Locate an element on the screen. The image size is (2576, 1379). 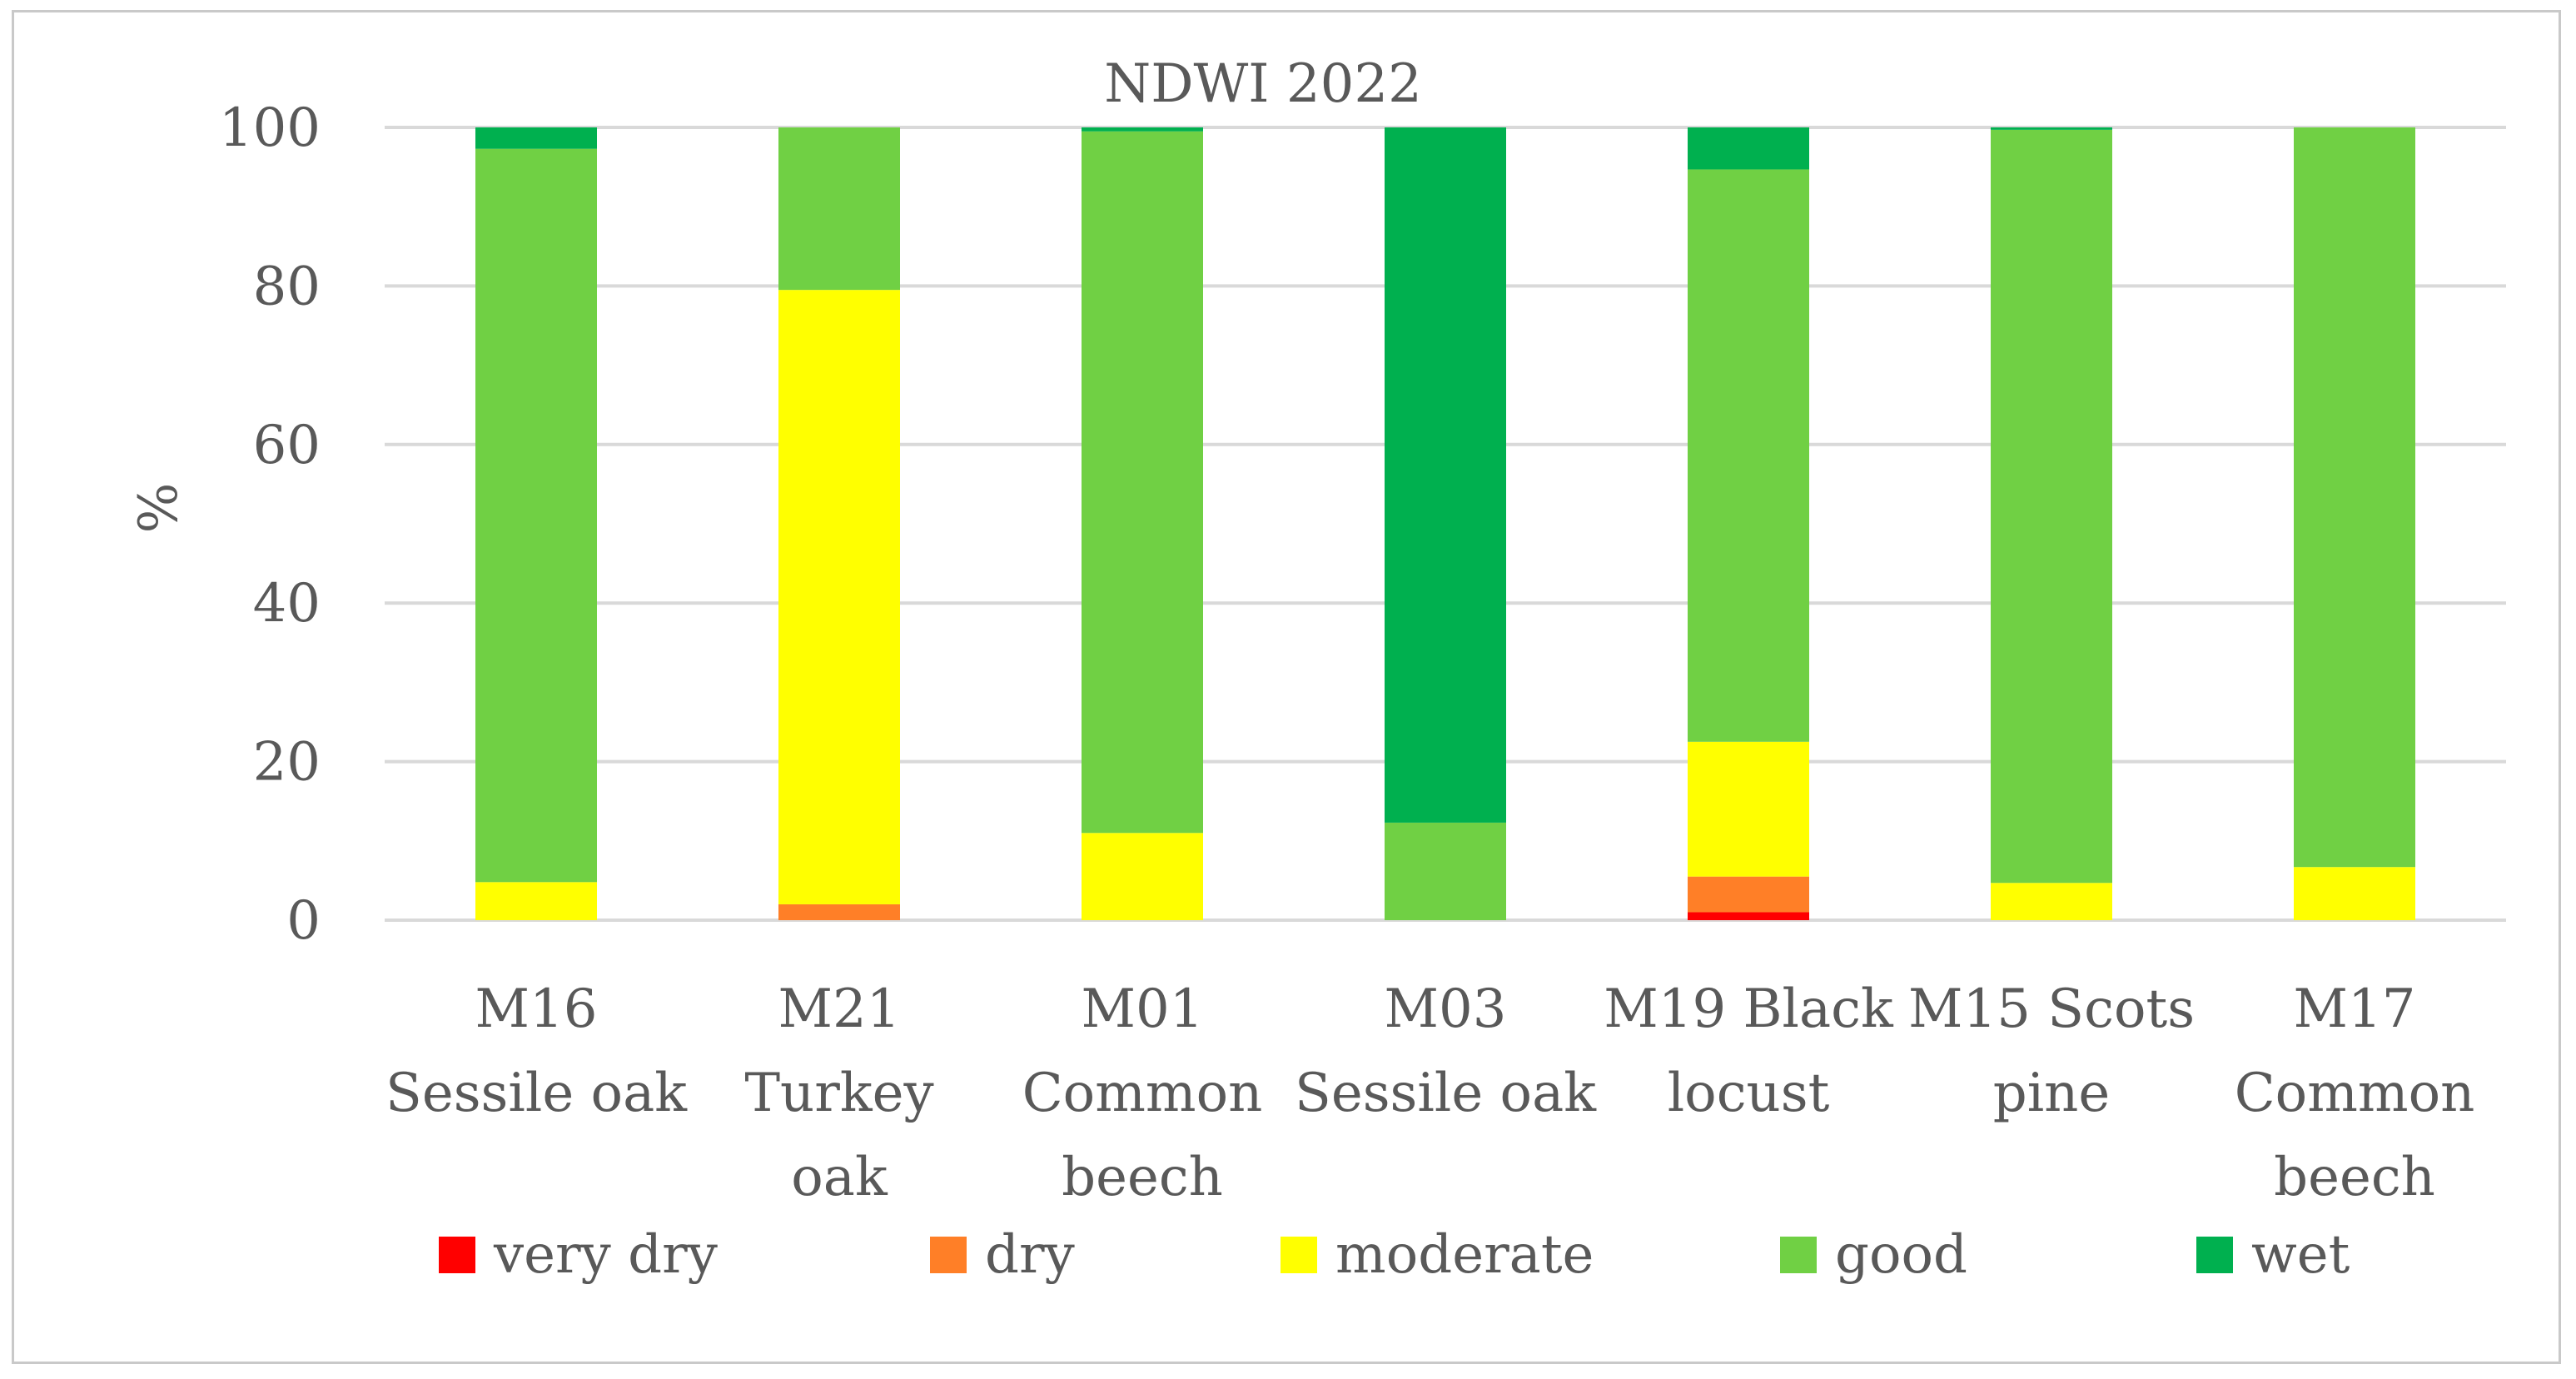
x-category-label-line: M16 is located at coordinates (536, 1009).